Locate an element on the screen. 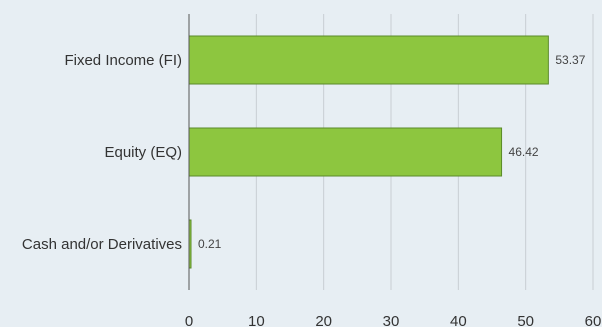 The height and width of the screenshot is (327, 602). x-tick-label: 10 is located at coordinates (256, 320).